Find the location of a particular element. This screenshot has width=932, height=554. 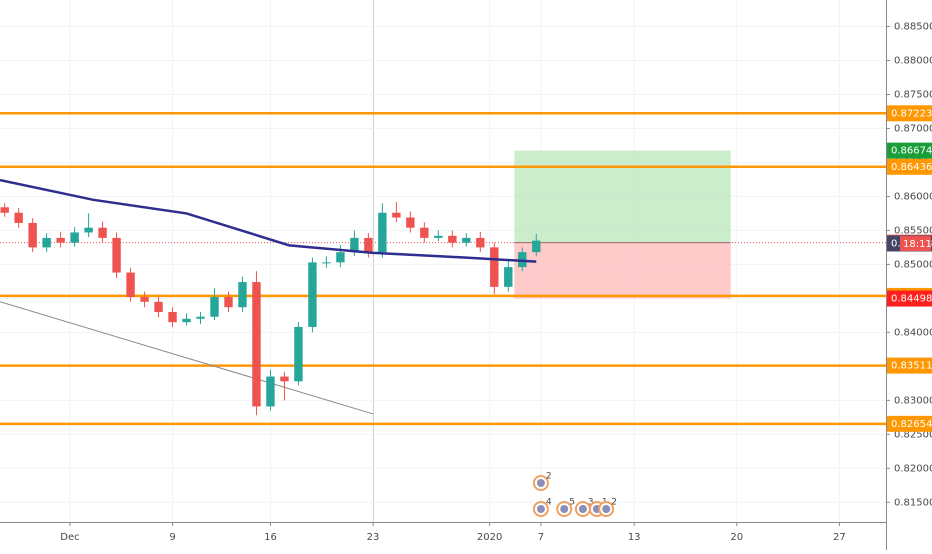

x-tick-label: Dec is located at coordinates (69, 537).